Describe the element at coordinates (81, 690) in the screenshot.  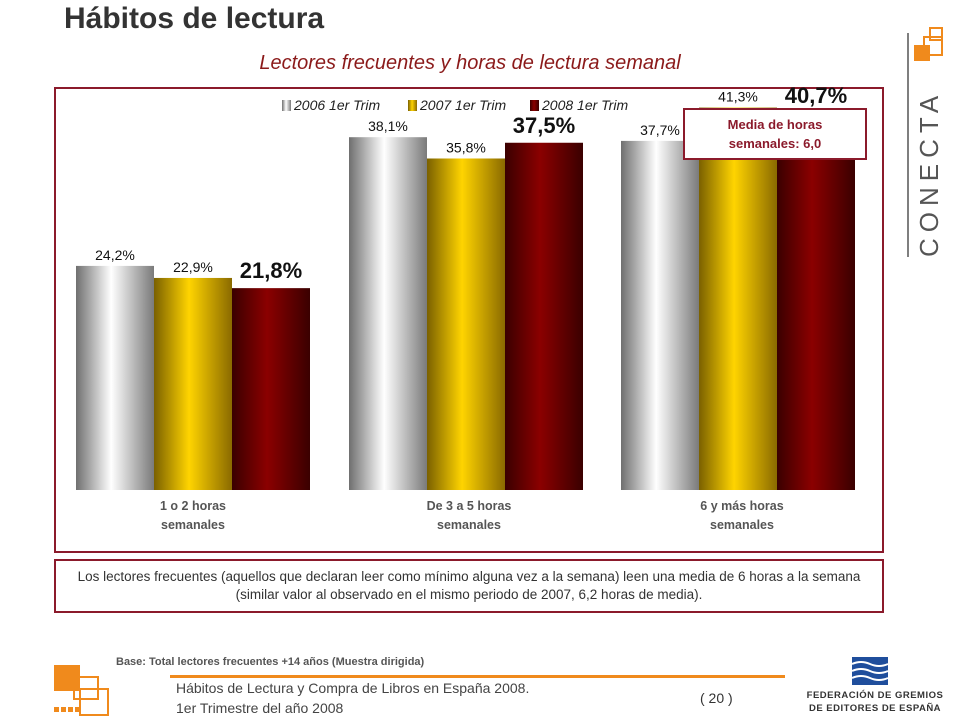
I see `conecta-small-logo-icon` at that location.